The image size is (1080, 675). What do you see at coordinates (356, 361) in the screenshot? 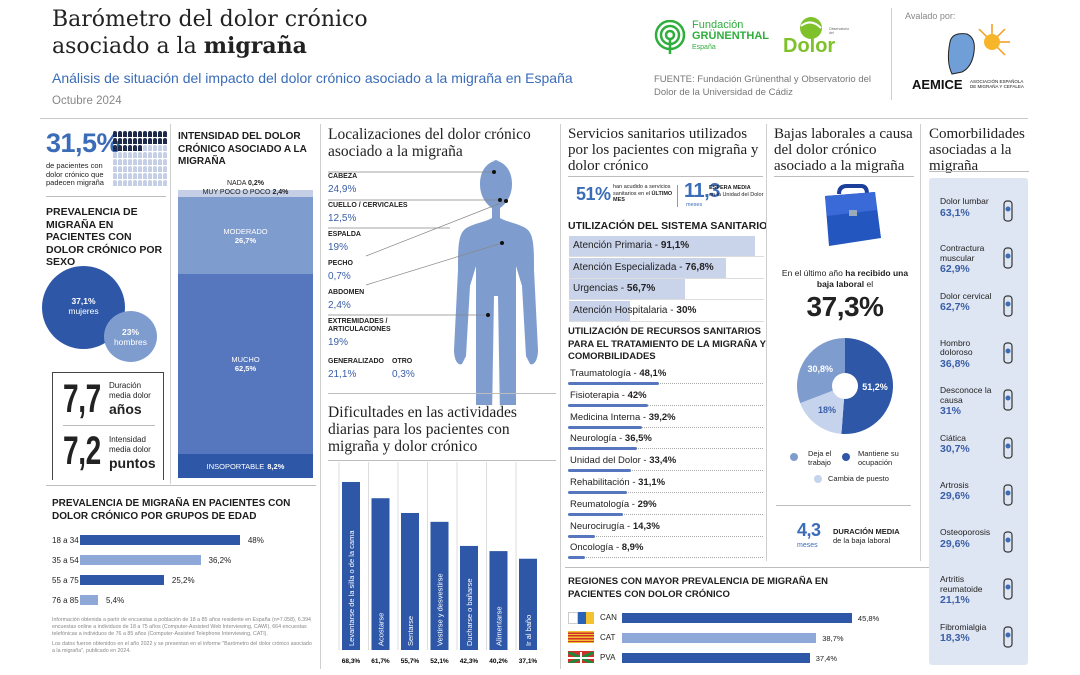
I see `location-label: GENERALIZADO` at bounding box center [356, 361].